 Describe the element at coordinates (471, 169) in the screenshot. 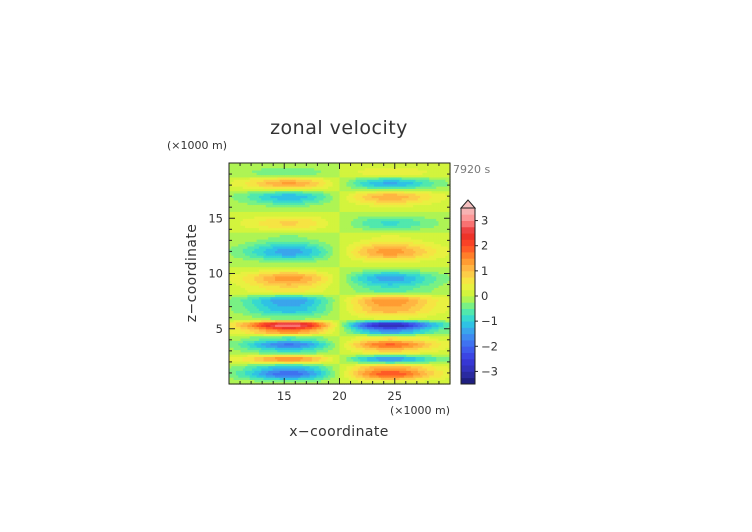

I see `time-stamp: 7920 s` at that location.